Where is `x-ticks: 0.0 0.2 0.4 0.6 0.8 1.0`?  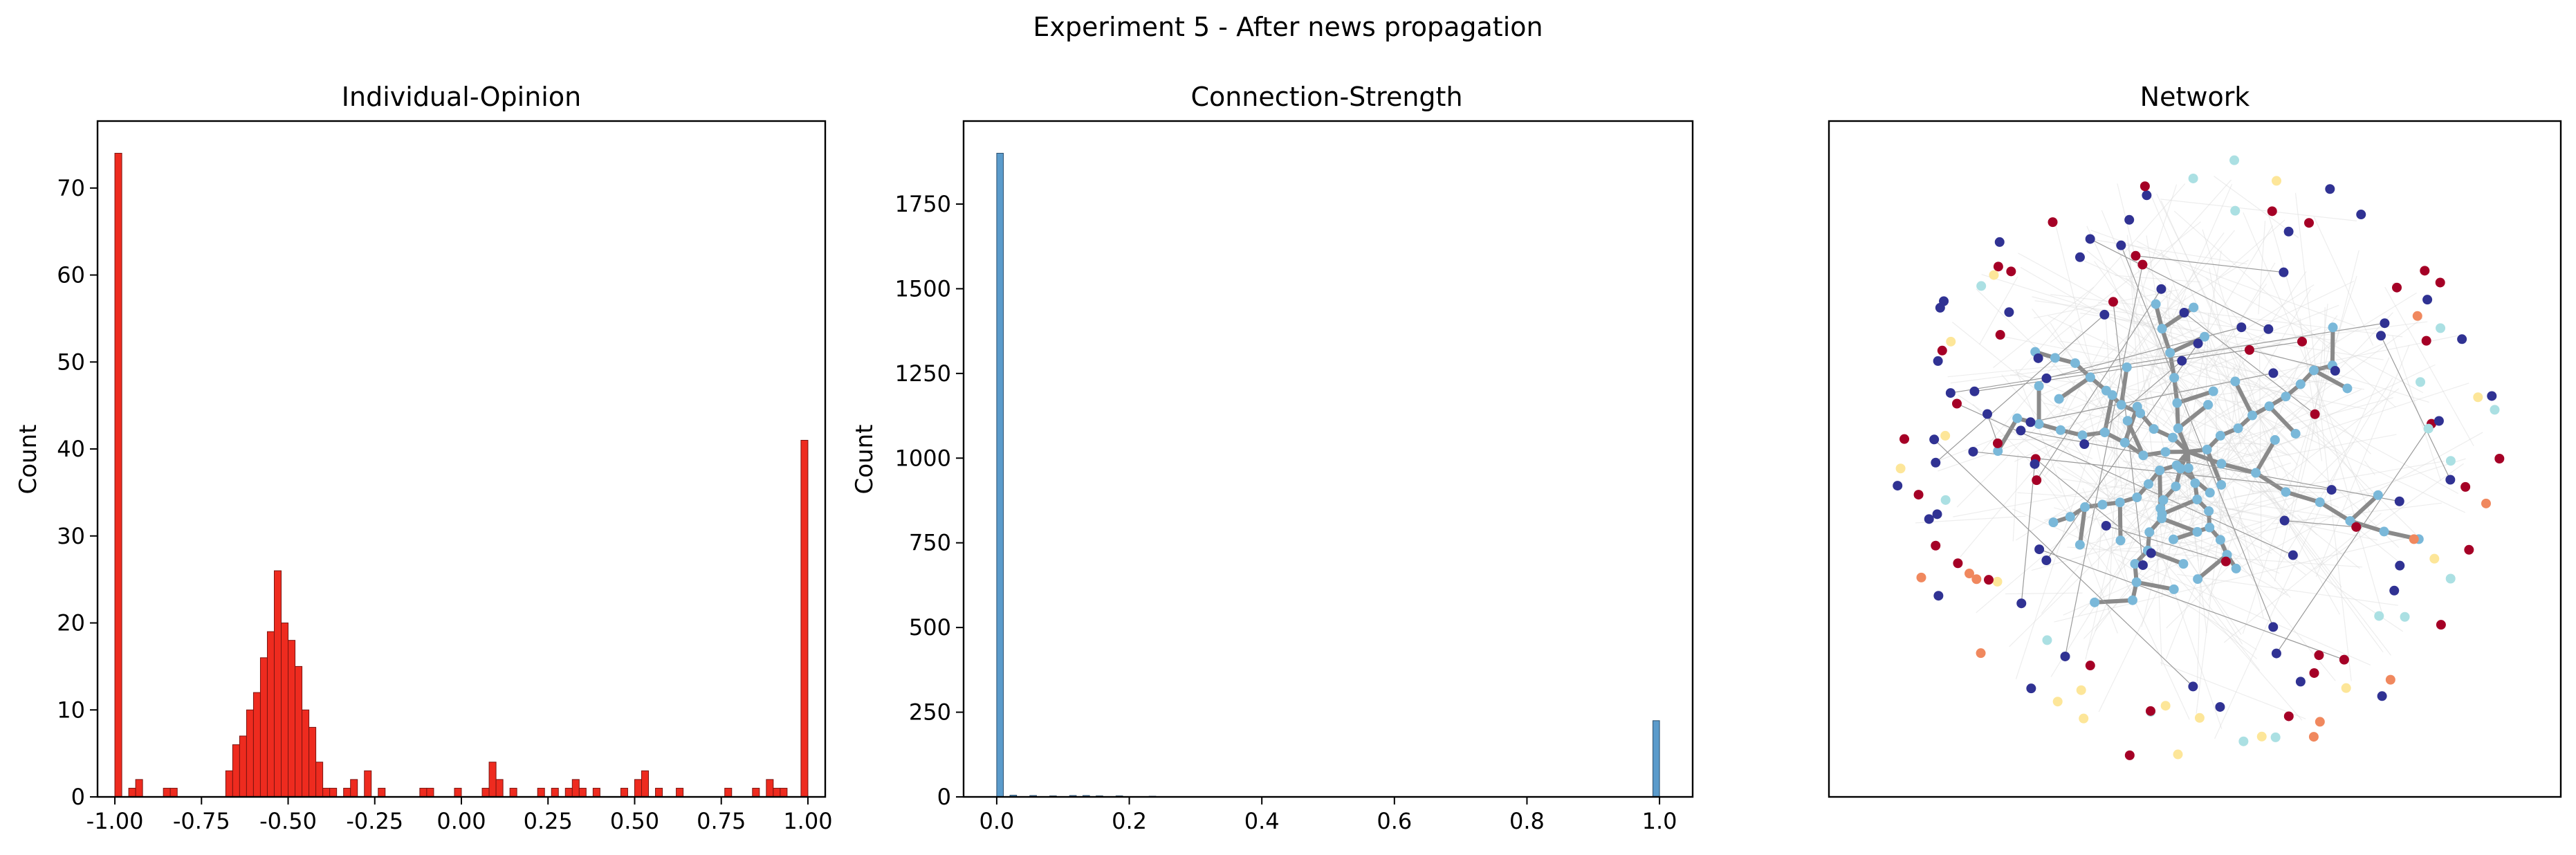
x-ticks: 0.0 0.2 0.4 0.6 0.8 1.0 is located at coordinates (1328, 816).